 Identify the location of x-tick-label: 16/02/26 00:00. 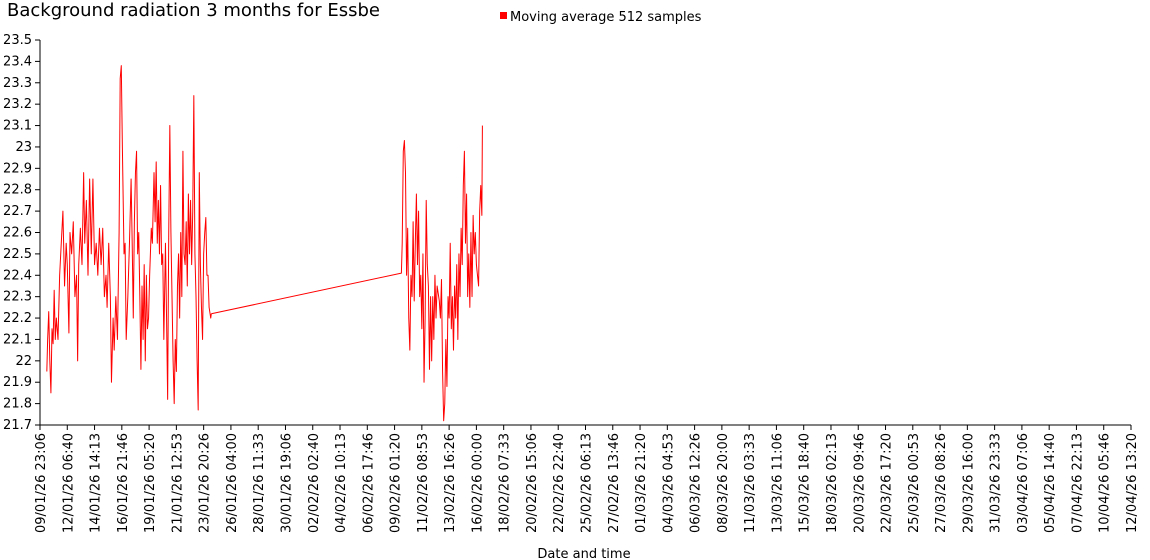
(477, 483).